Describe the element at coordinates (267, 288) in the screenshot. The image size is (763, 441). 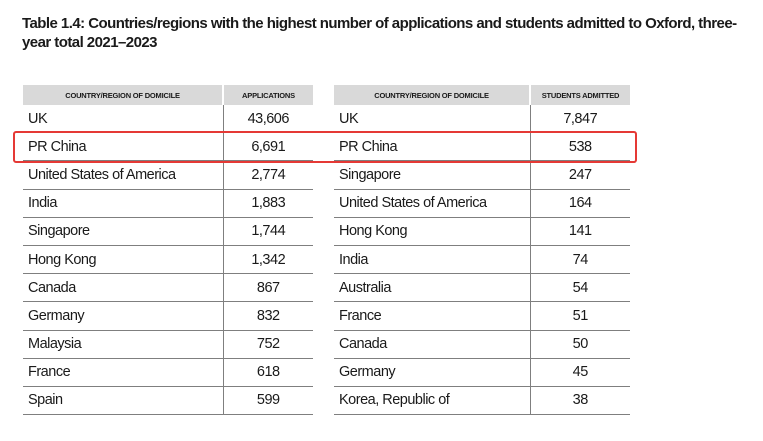
I see `cell-value: 867` at that location.